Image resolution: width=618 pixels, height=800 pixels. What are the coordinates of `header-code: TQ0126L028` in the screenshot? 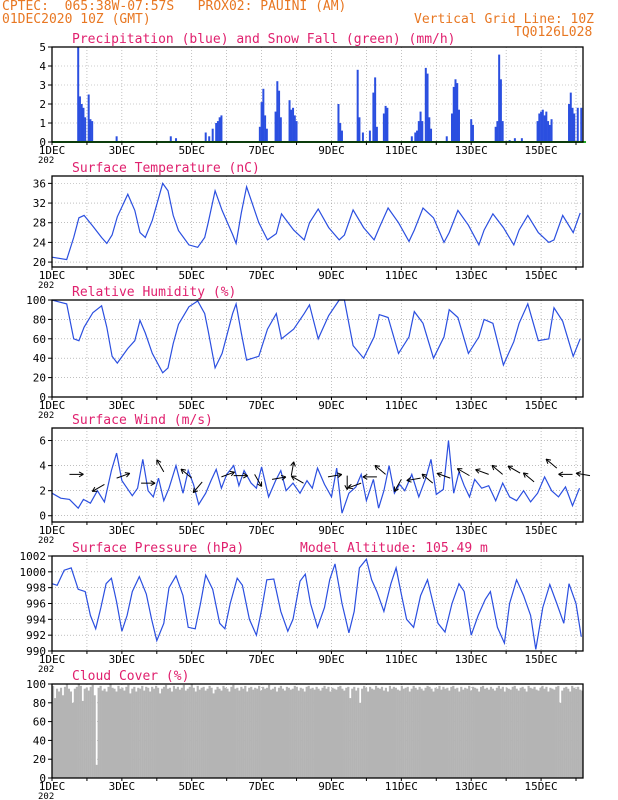 It's located at (553, 32).